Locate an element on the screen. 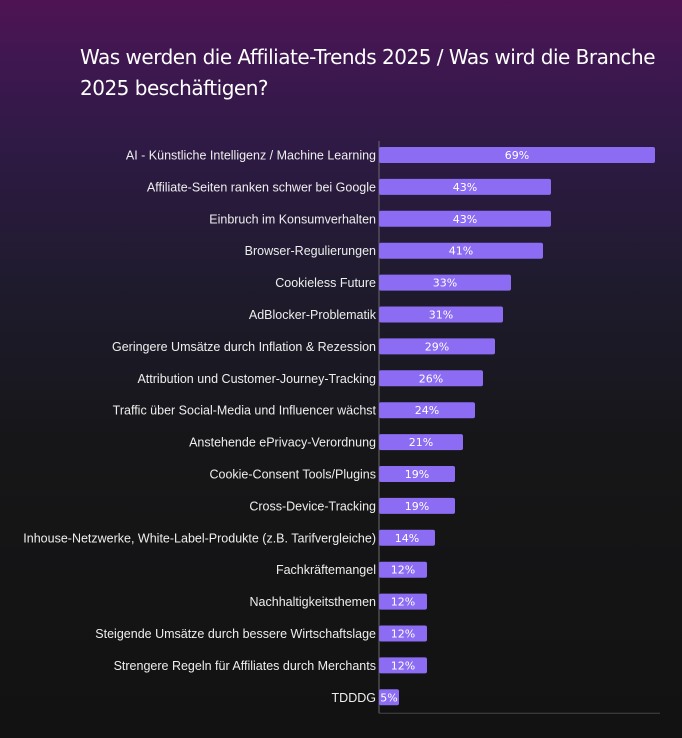 This screenshot has width=682, height=738. value-label: 29% is located at coordinates (437, 346).